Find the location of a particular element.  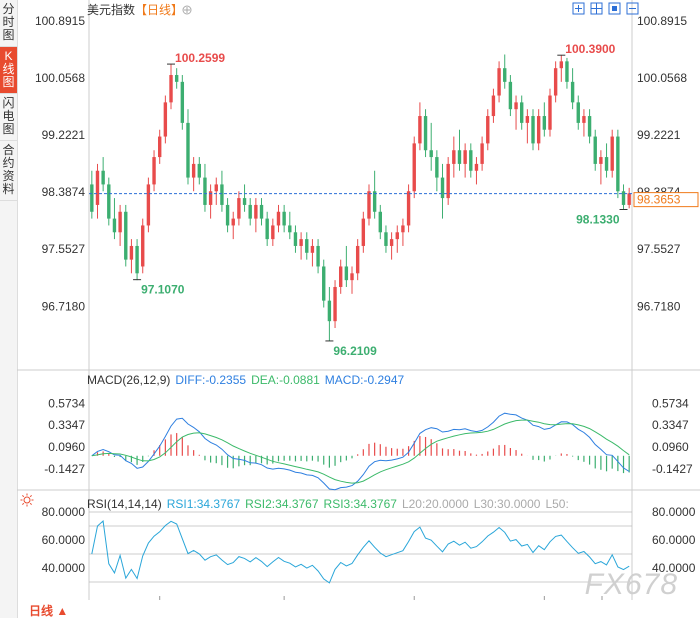

rsi-legend-rsi1: 34.3767 is located at coordinates (219, 504).